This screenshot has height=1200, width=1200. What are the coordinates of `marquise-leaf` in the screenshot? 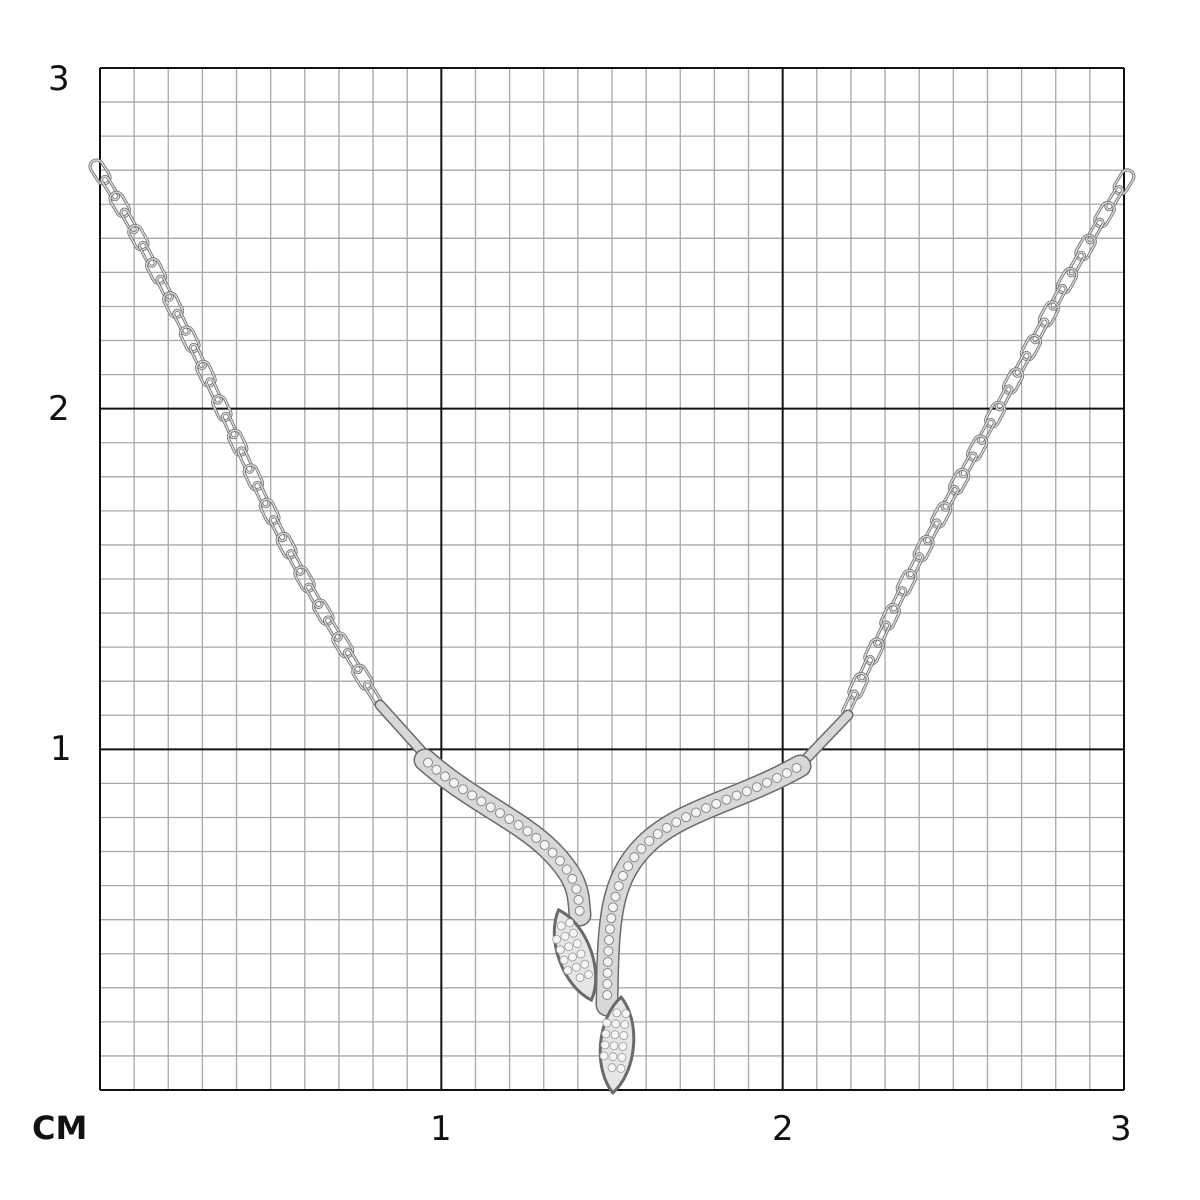 It's located at (617, 1045).